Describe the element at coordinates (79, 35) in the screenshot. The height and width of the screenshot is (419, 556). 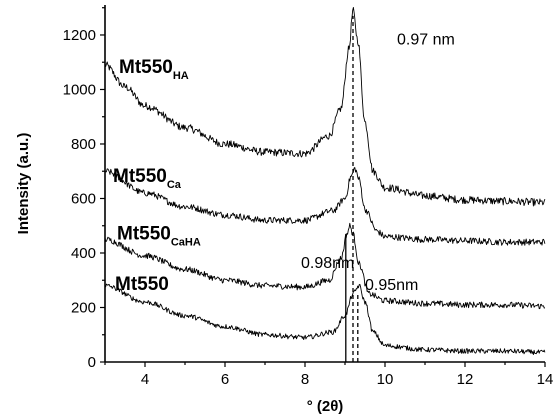
I see `y-tick-label-1200: 1200` at that location.